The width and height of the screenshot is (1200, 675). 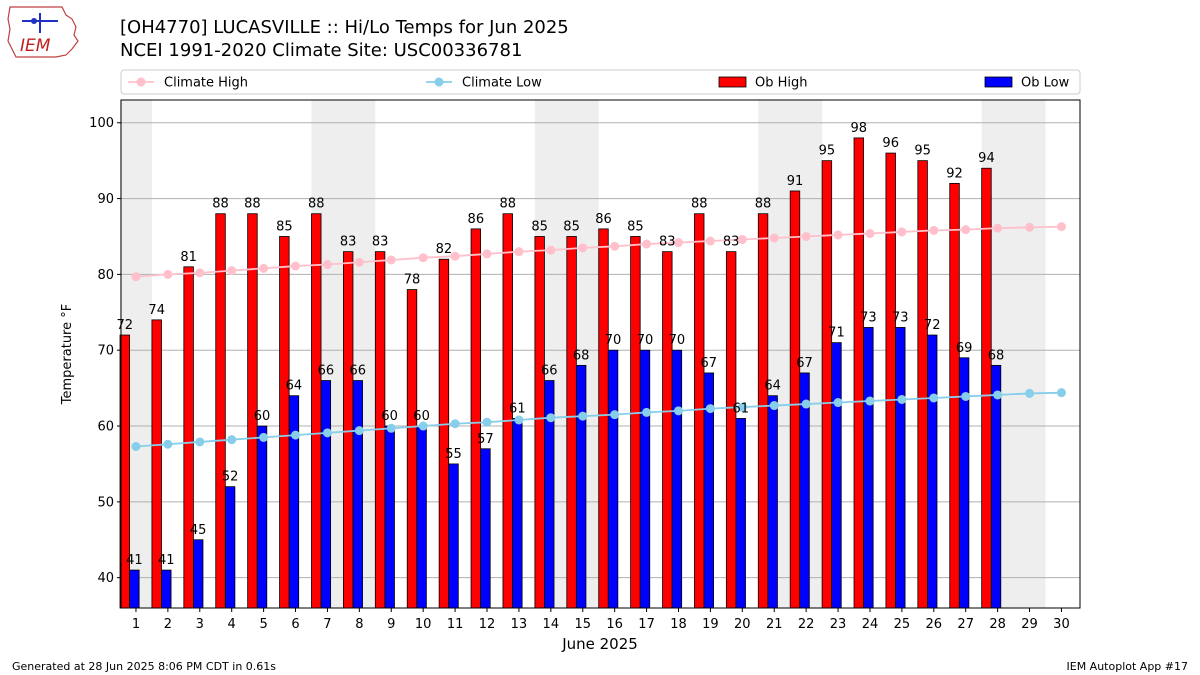 What do you see at coordinates (105, 578) in the screenshot?
I see `y-tick-label: 40` at bounding box center [105, 578].